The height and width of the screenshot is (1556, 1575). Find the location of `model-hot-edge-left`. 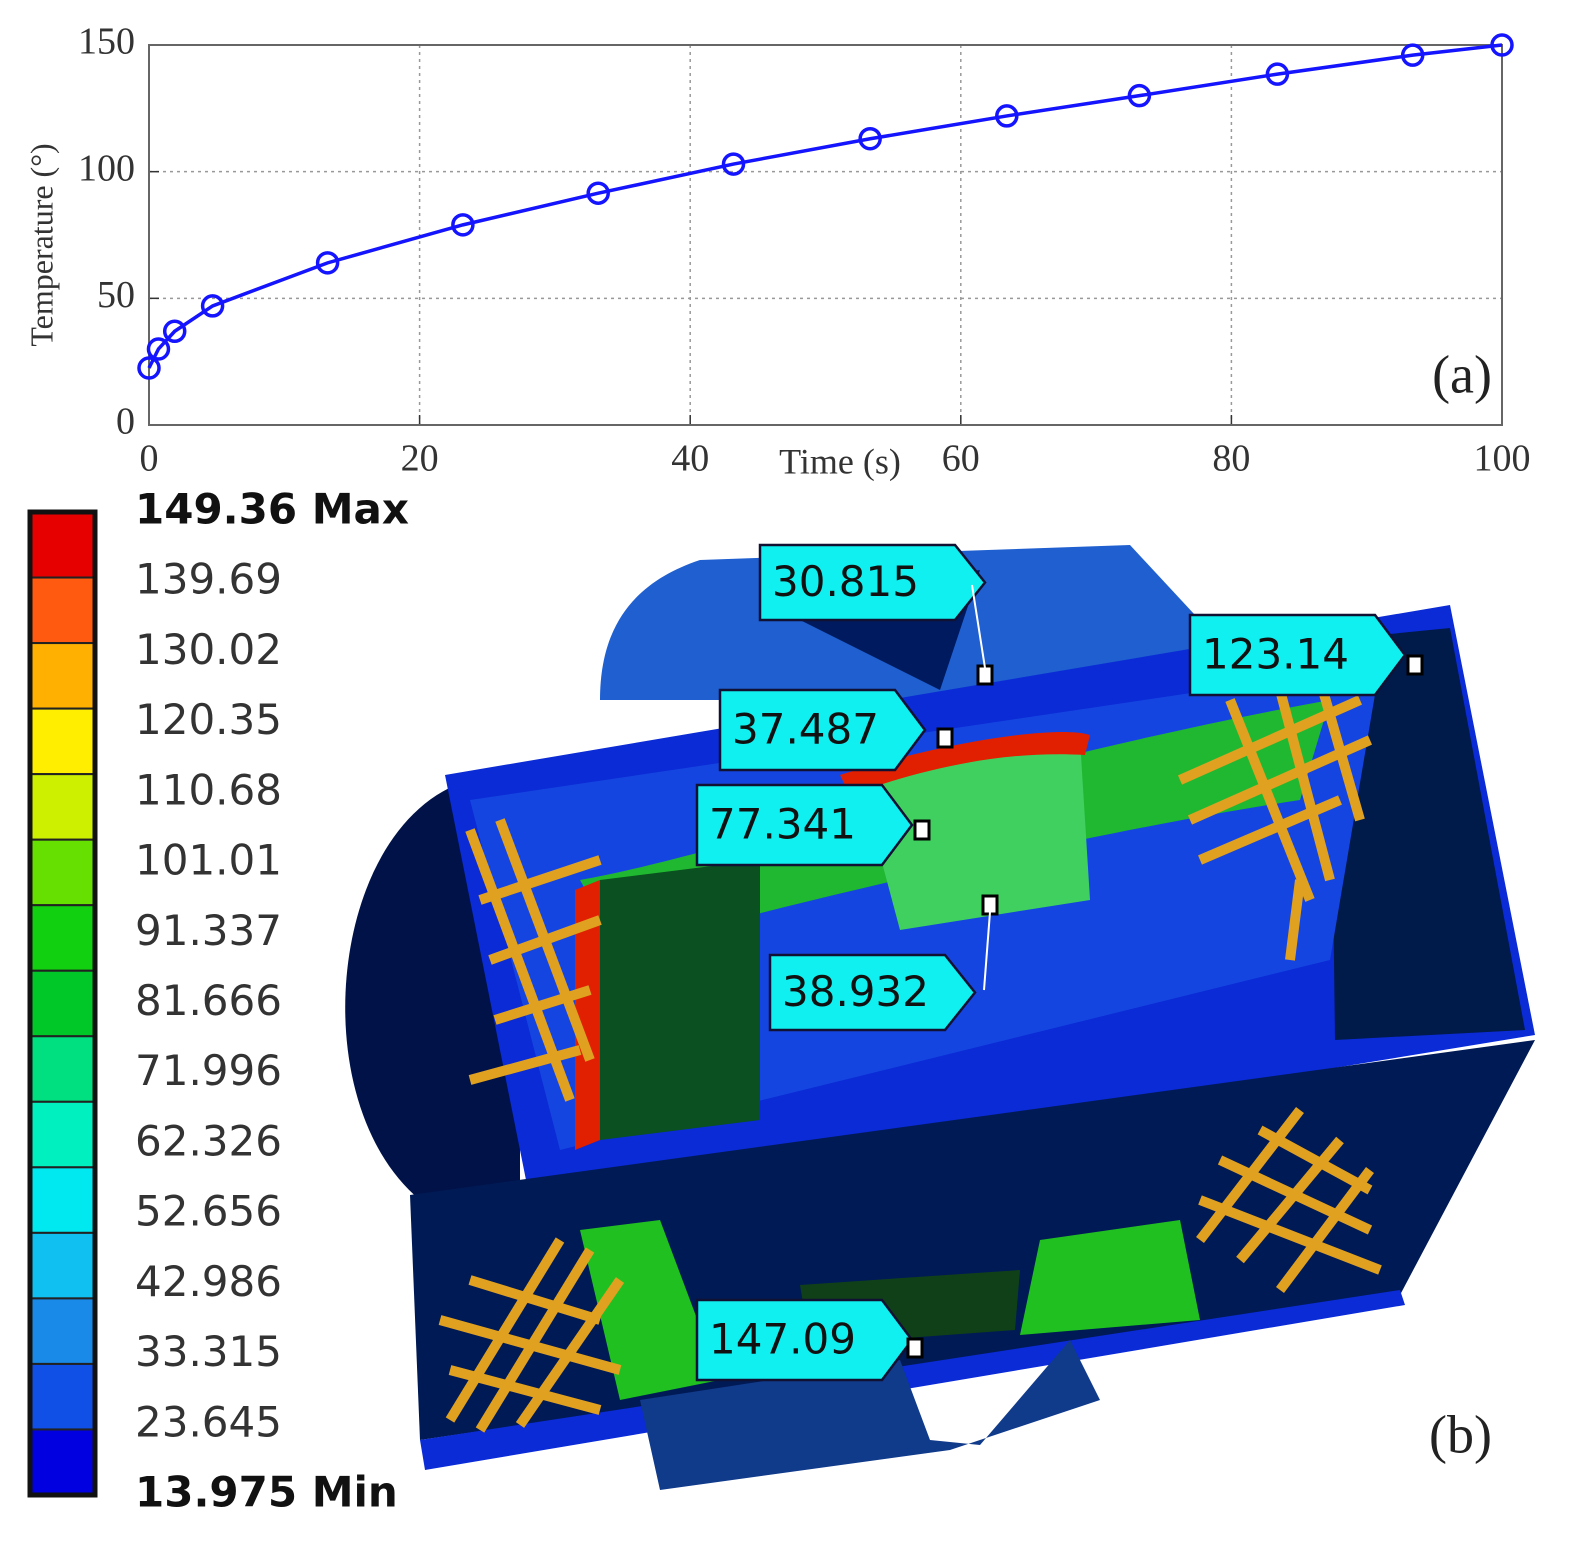

model-hot-edge-left is located at coordinates (587, 1015).